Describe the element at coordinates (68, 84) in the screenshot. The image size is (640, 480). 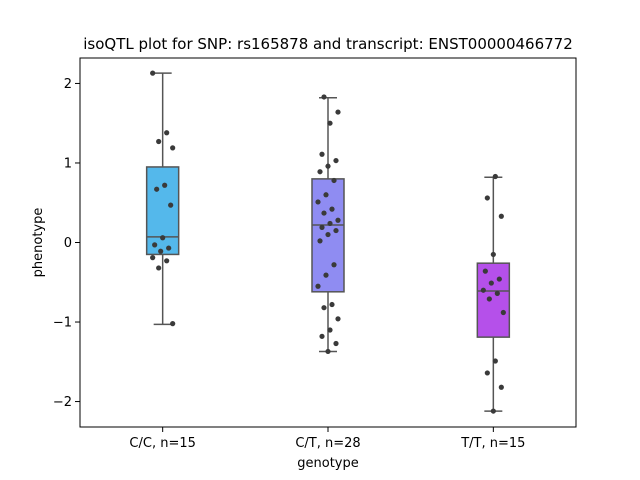
I see `y-tick-label: 2` at that location.